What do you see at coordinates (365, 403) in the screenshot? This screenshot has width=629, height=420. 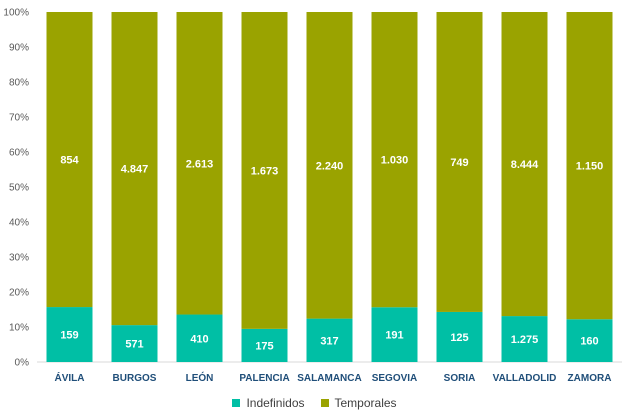 I see `legend-label-temporales: Temporales` at bounding box center [365, 403].